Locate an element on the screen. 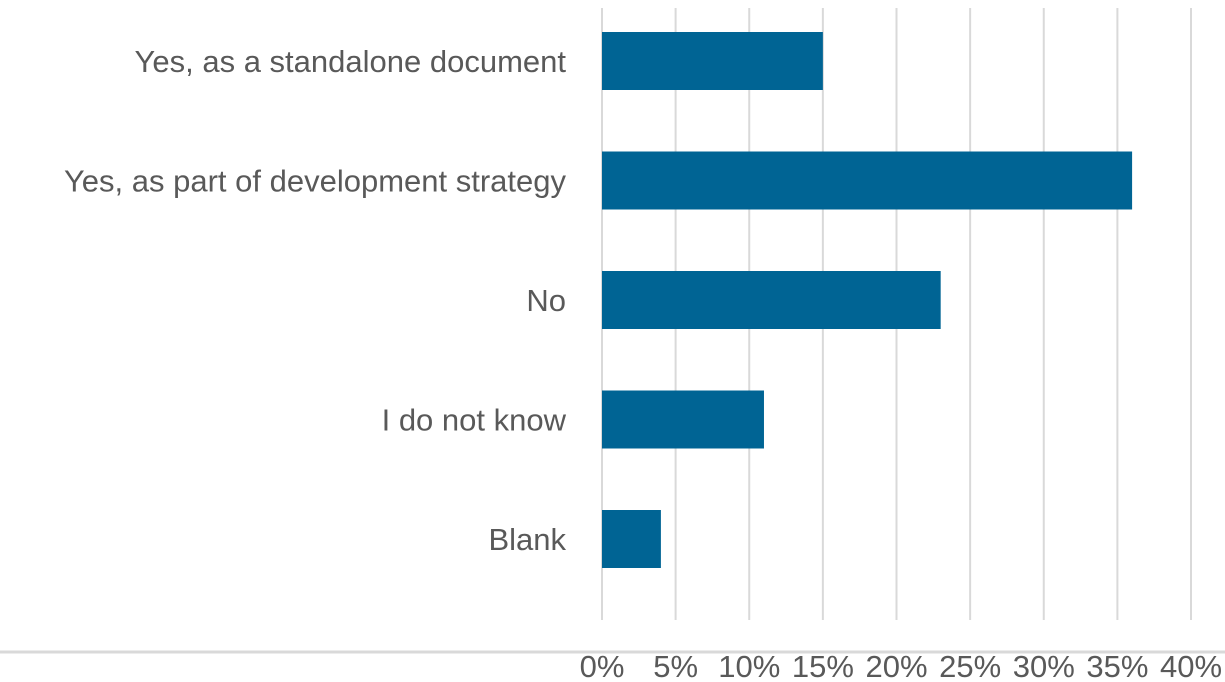 This screenshot has width=1225, height=682. x-tick-label: 25% is located at coordinates (970, 665).